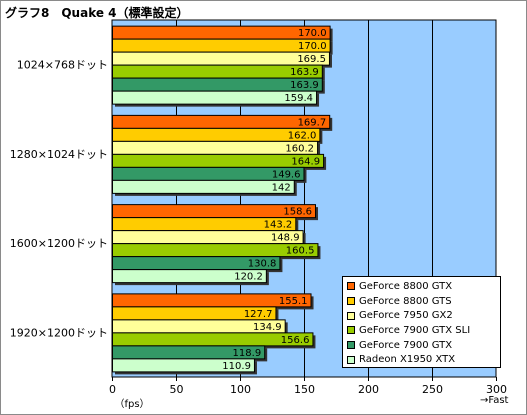  I want to click on x-tick-label: 200, so click(368, 389).